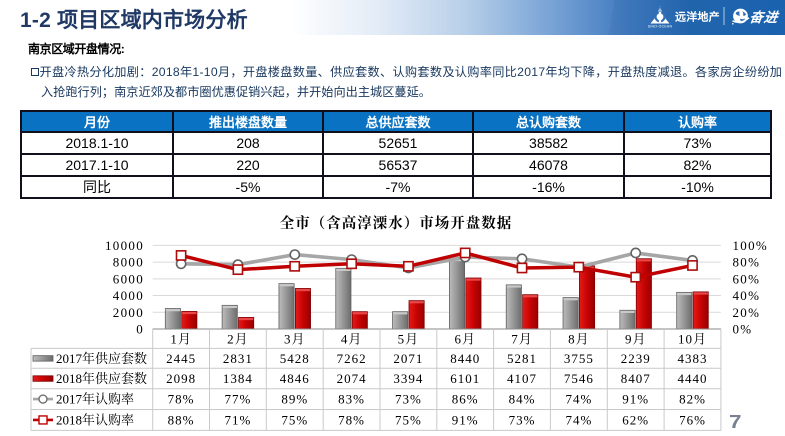 This screenshot has width=785, height=436. Describe the element at coordinates (579, 378) in the screenshot. I see `svg-text: 7546` at that location.